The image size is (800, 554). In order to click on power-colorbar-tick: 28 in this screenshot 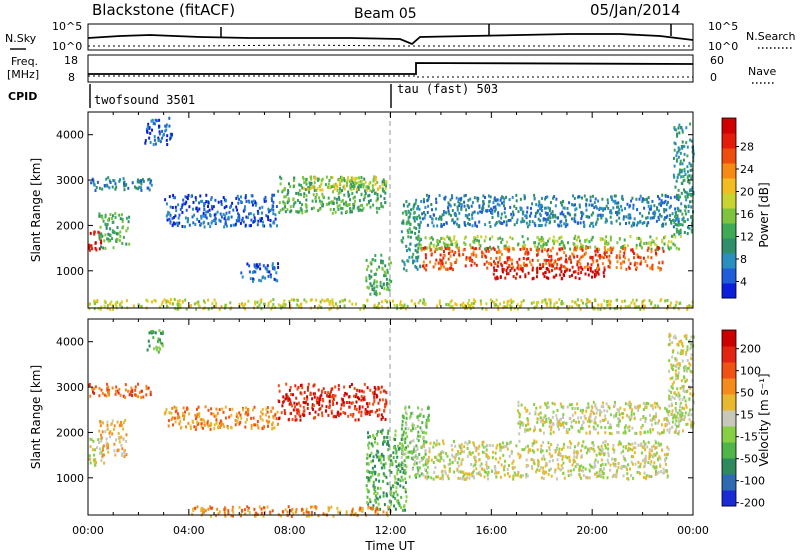, I will do `click(747, 147)`.